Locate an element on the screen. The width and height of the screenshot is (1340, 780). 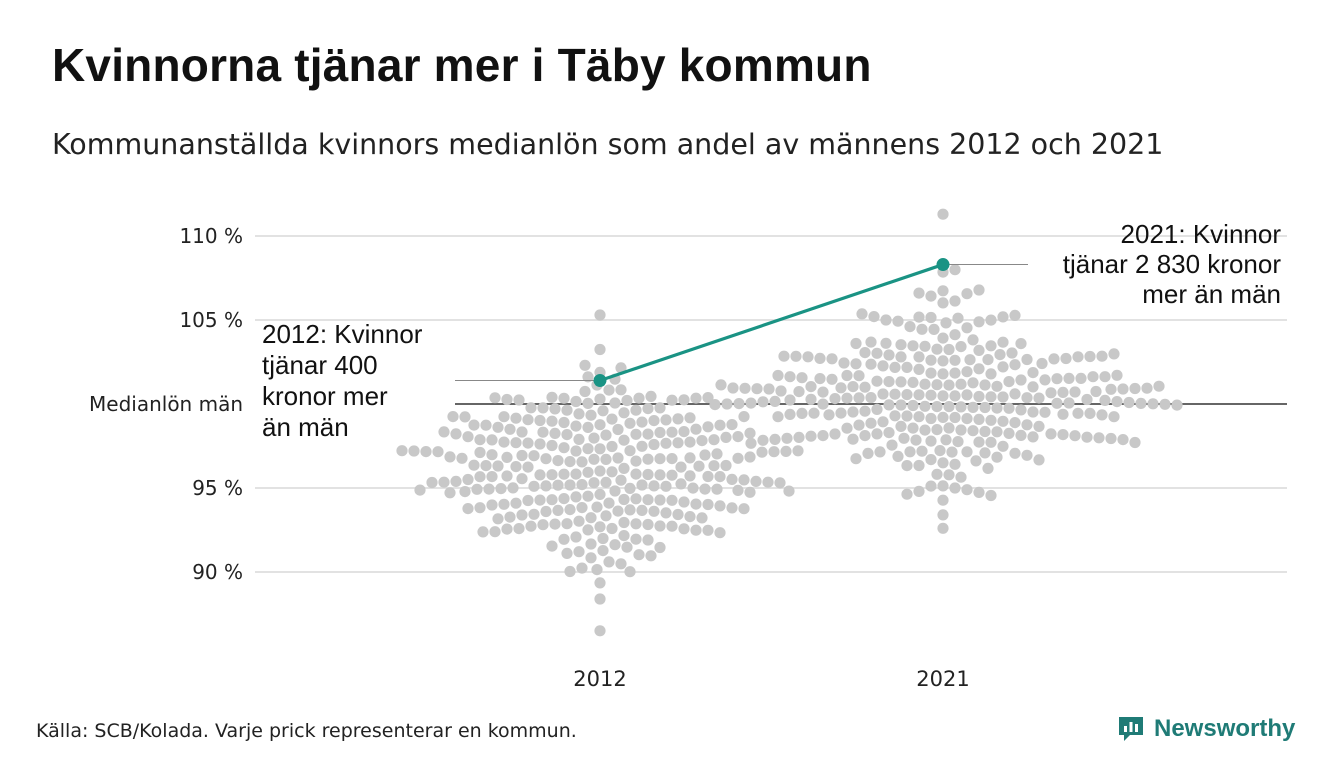
chart-title: Kvinnorna tjänar mer i Täby kommun is located at coordinates (462, 65).